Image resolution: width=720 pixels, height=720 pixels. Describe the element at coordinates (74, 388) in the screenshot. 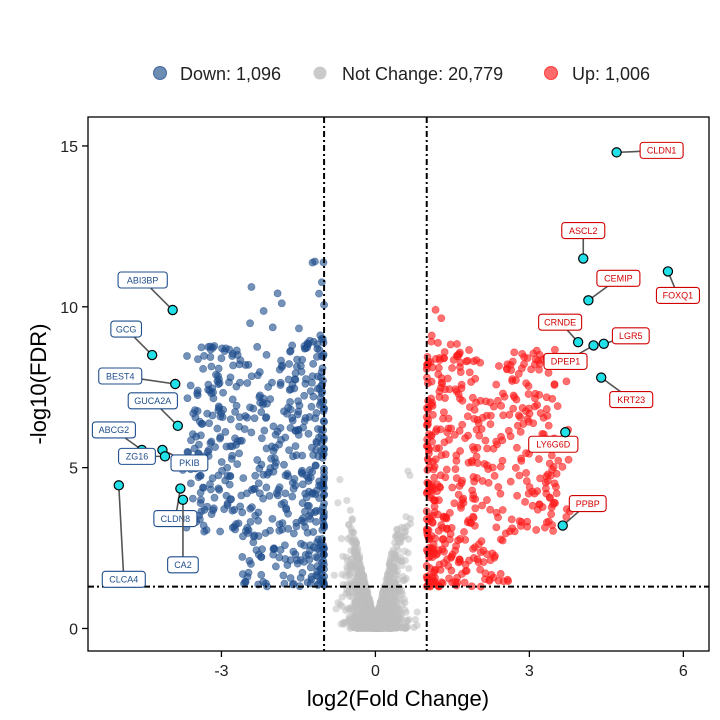

I see `y-axis: 0 5 10 15` at that location.